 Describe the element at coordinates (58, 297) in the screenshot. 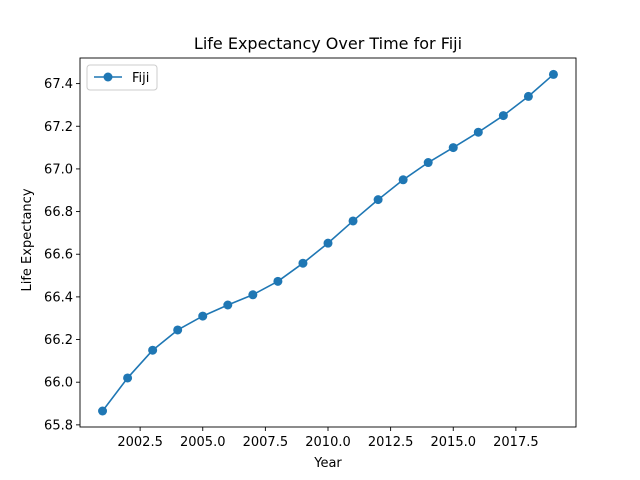

I see `y-tick-label: 66.4` at that location.